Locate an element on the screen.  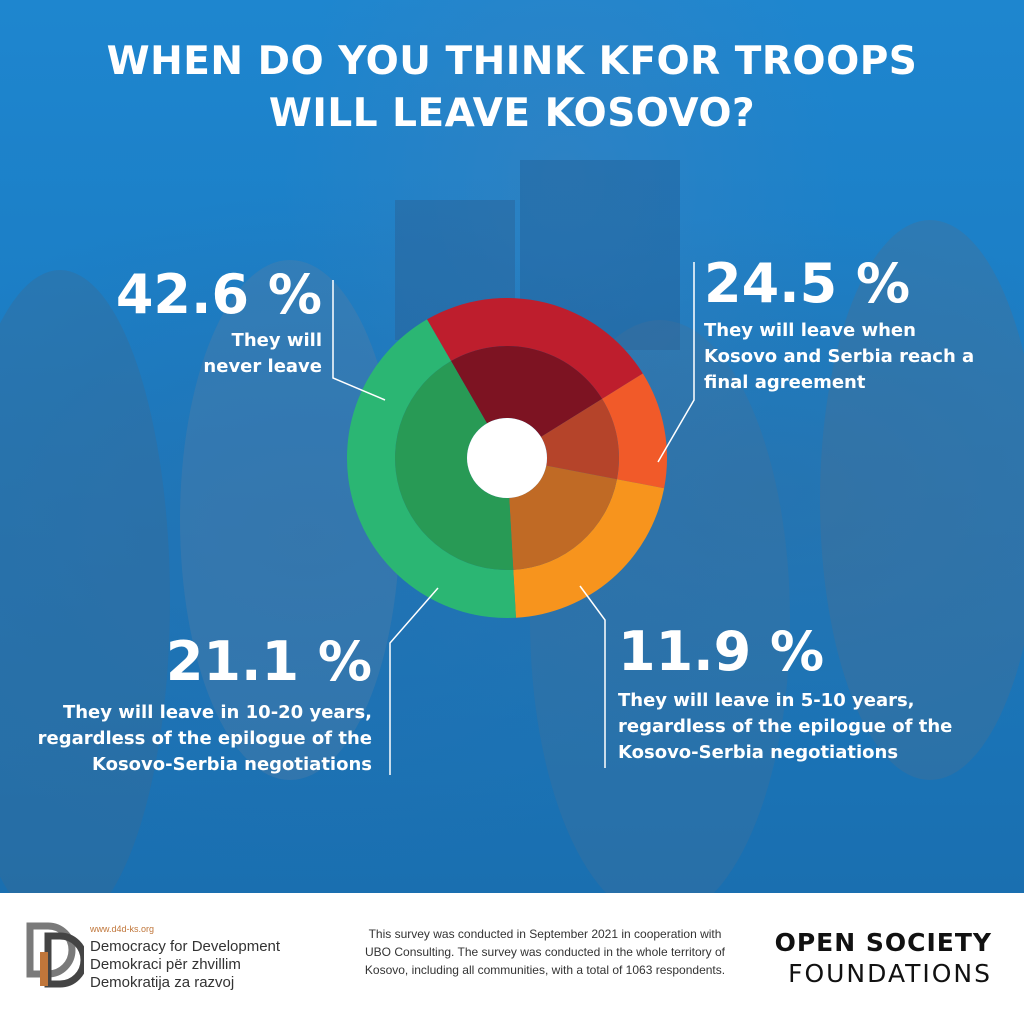
desc-agreement-line3: final agreement is located at coordinates (785, 382).